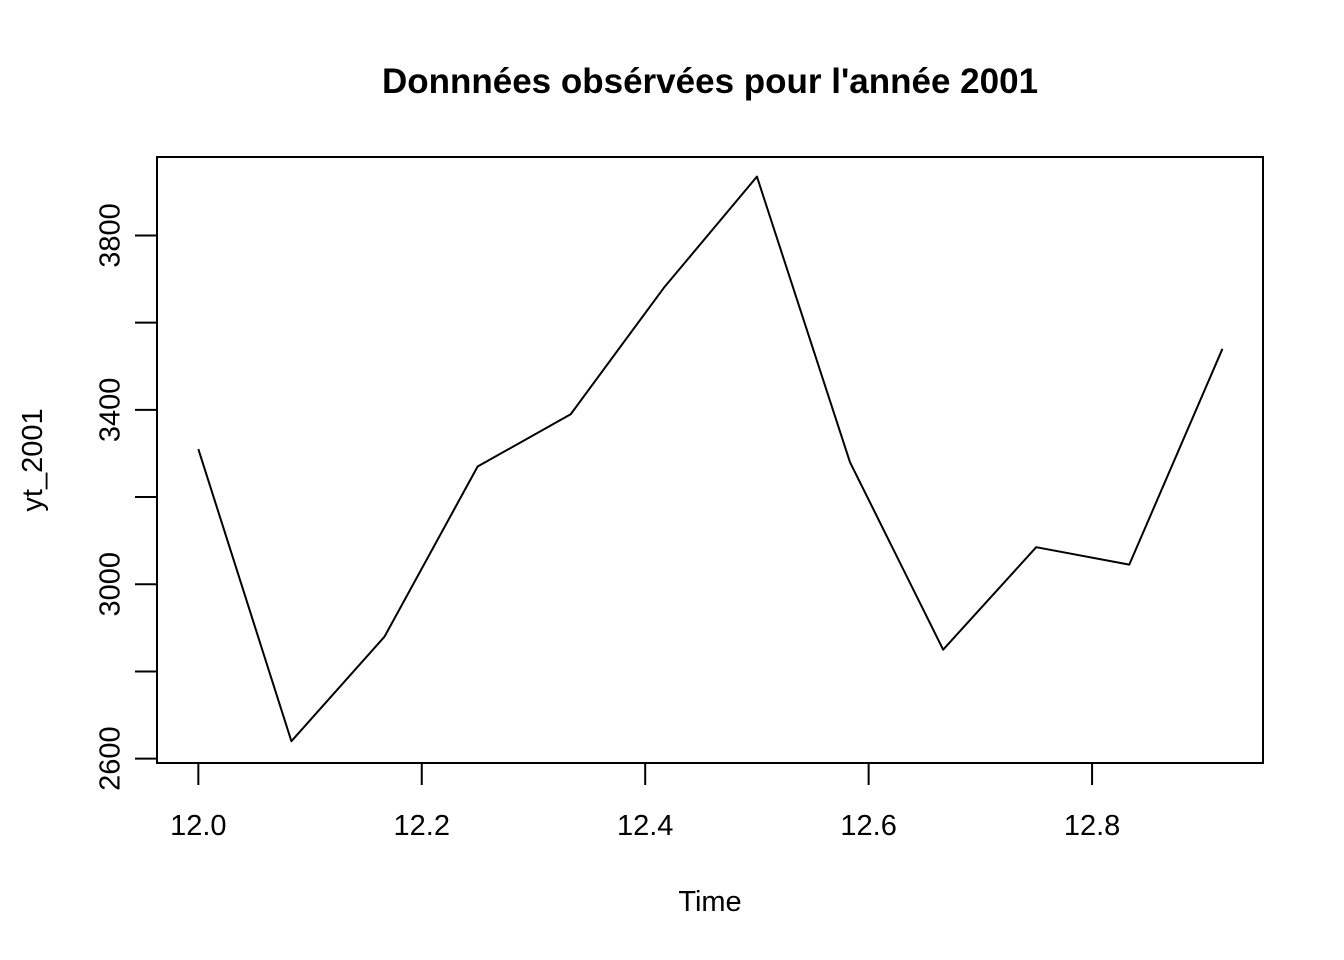  Describe the element at coordinates (198, 826) in the screenshot. I see `x-tick-label: 12.0` at that location.